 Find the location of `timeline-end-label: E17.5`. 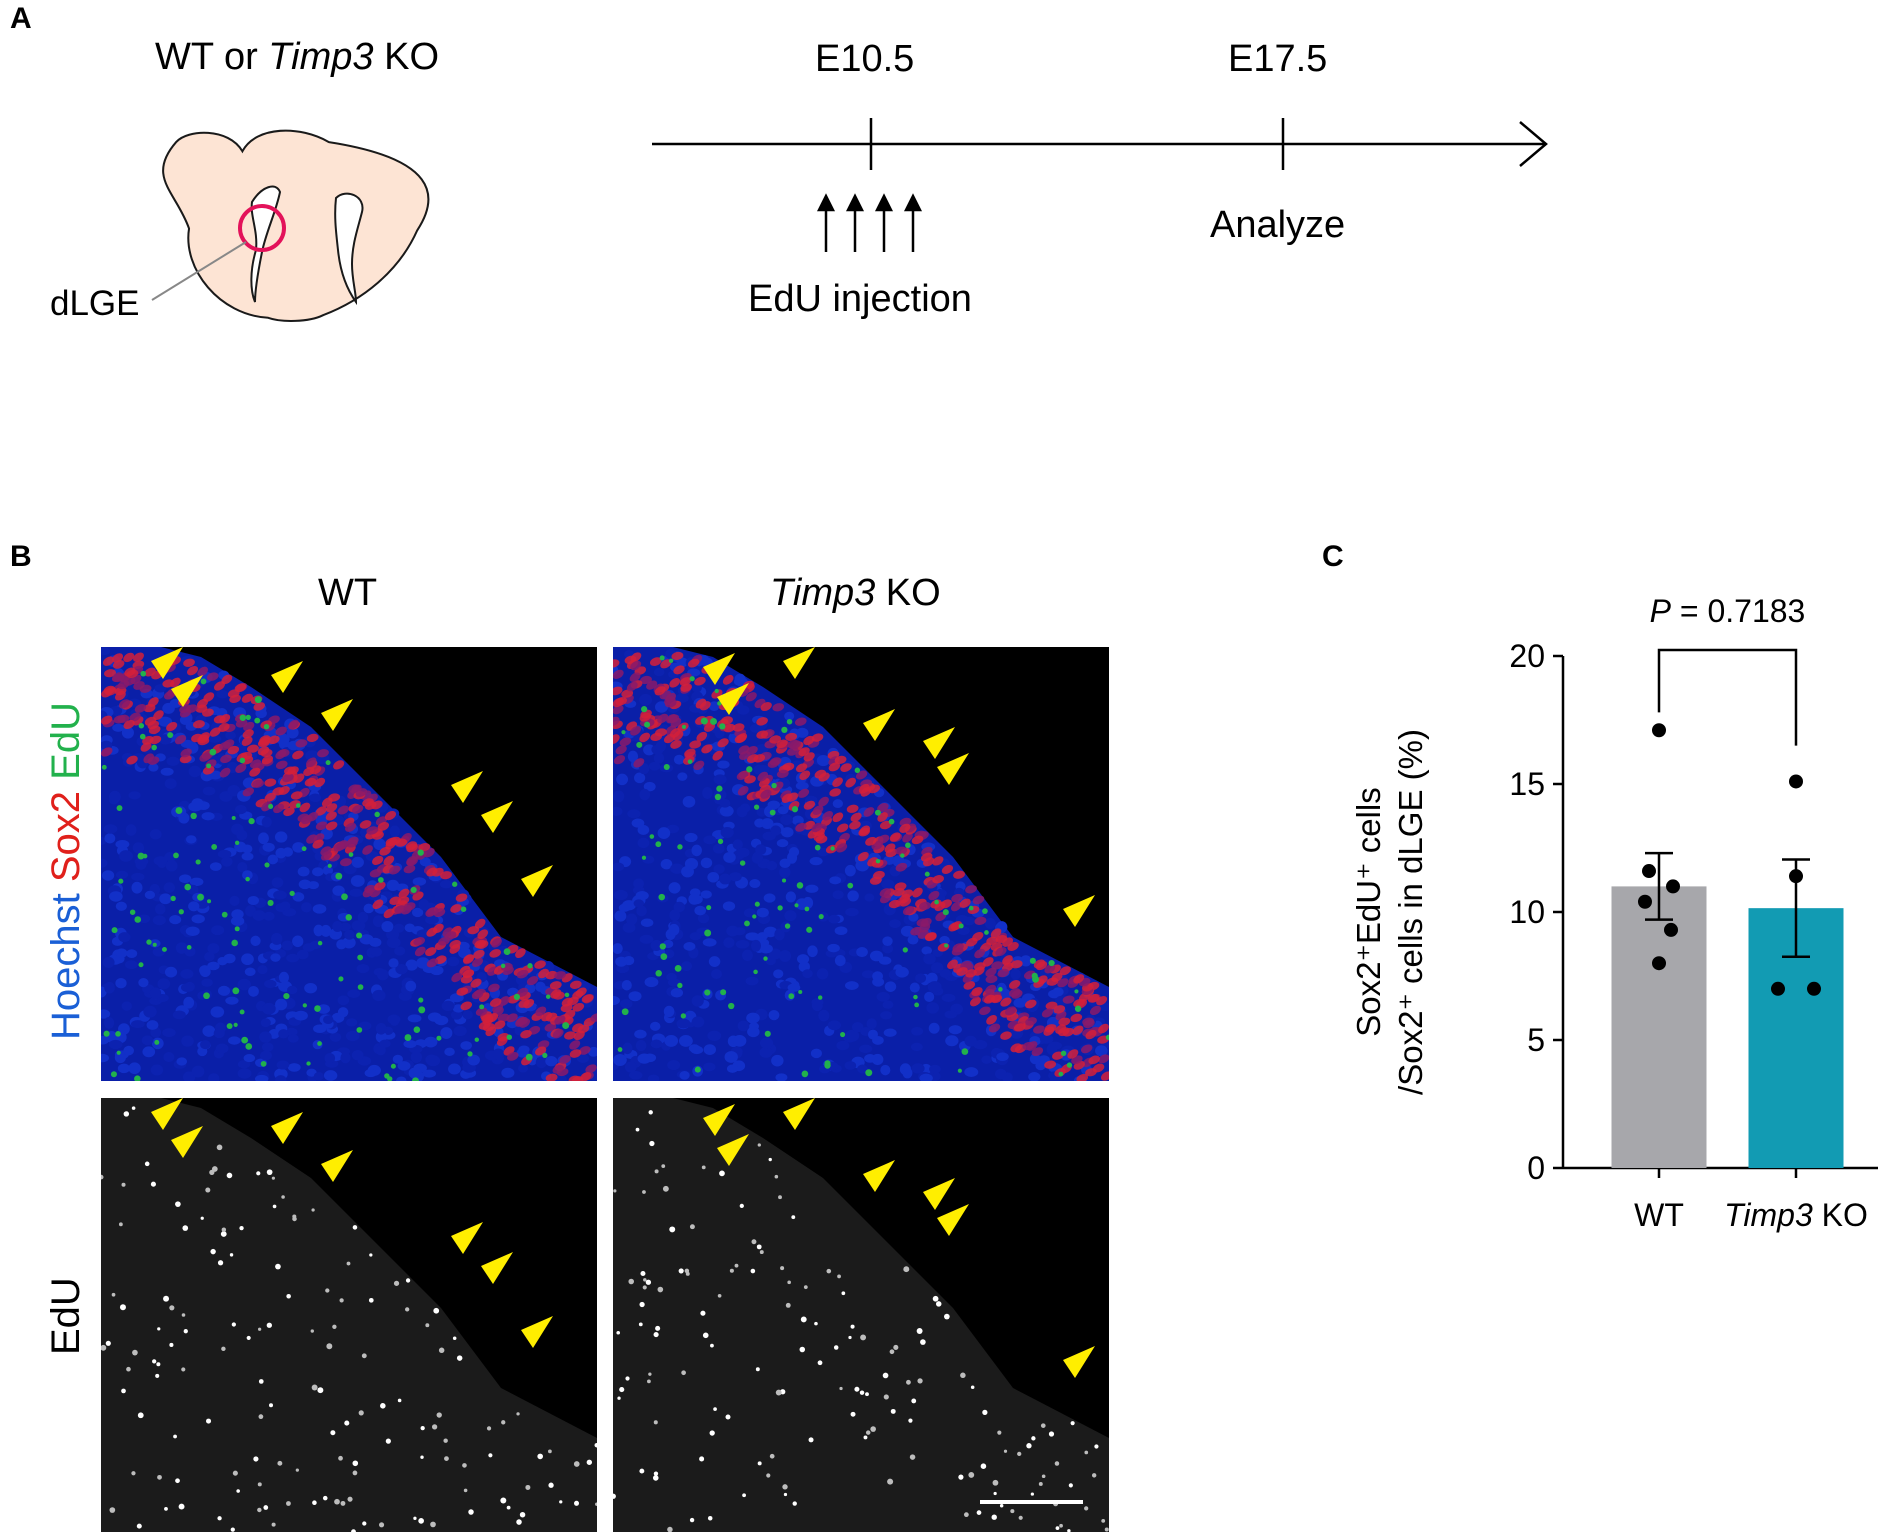

timeline-end-label: E17.5 is located at coordinates (1278, 59).